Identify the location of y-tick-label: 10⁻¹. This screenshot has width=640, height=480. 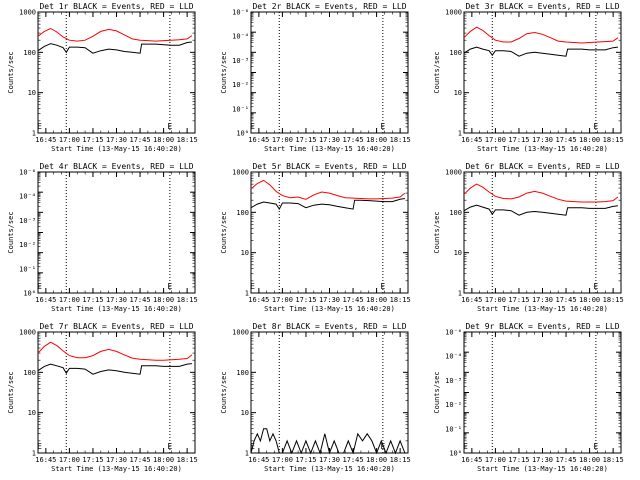
(27, 269).